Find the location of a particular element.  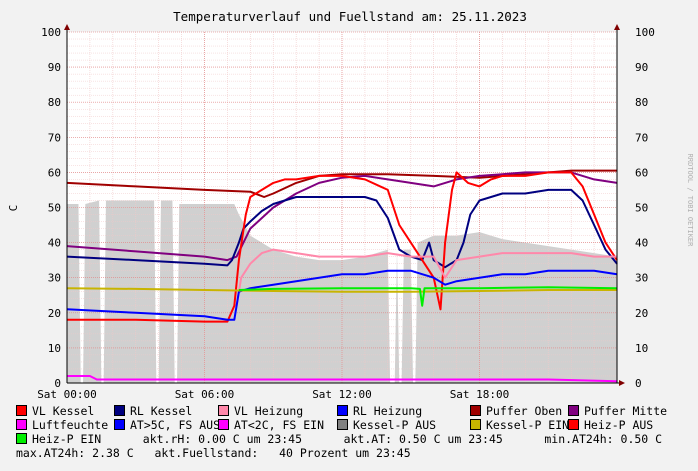

y-tick-label-right: 30 is located at coordinates (641, 278).